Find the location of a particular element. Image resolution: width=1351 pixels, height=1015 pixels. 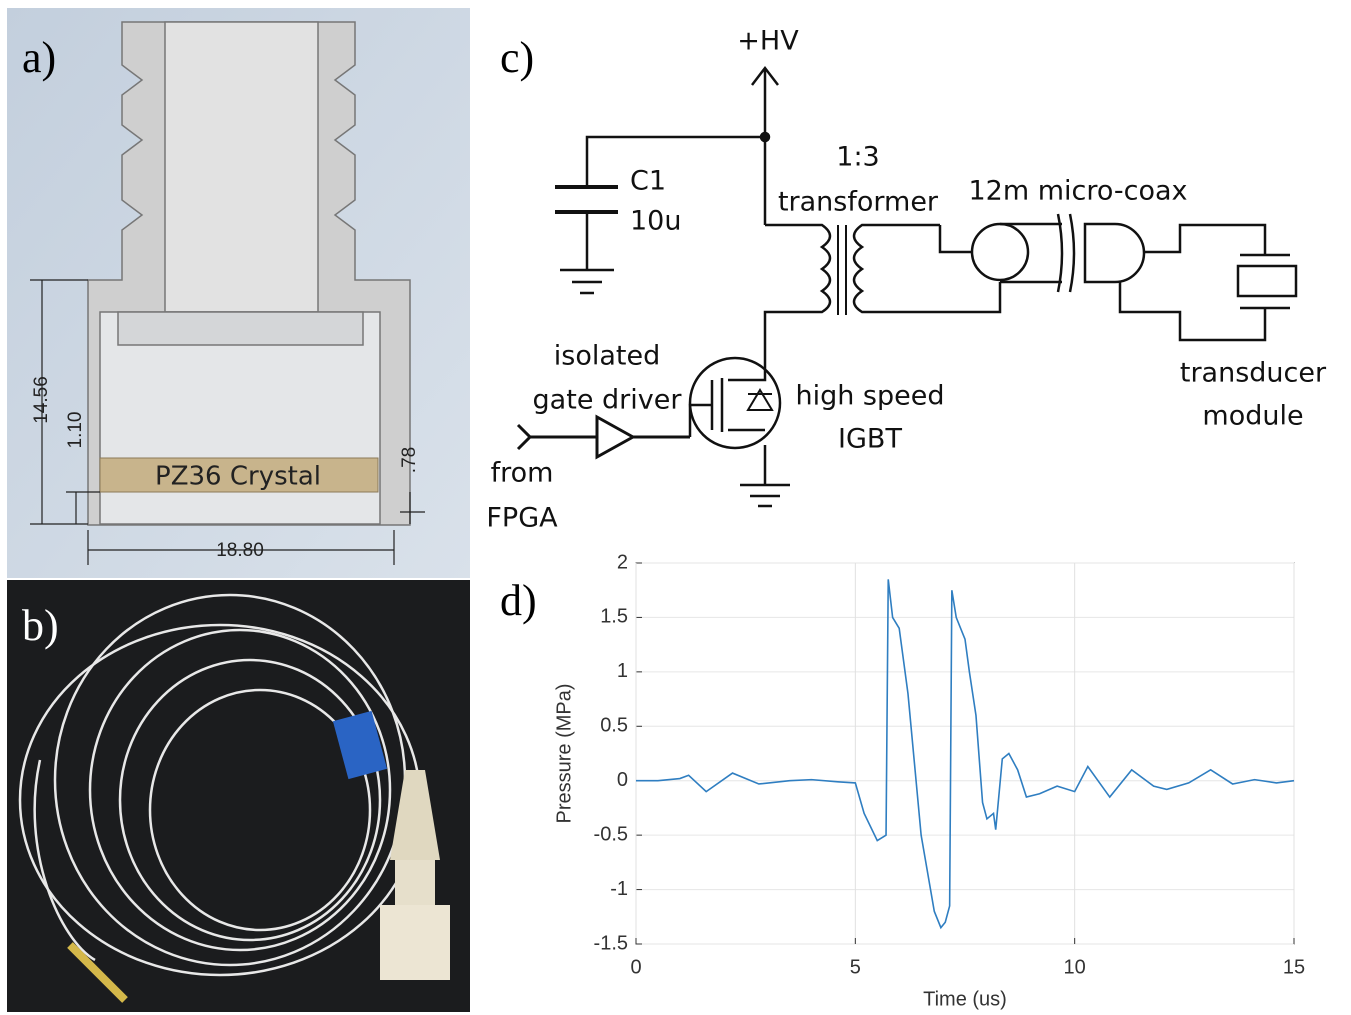

x-tick-label: 5 is located at coordinates (855, 967).